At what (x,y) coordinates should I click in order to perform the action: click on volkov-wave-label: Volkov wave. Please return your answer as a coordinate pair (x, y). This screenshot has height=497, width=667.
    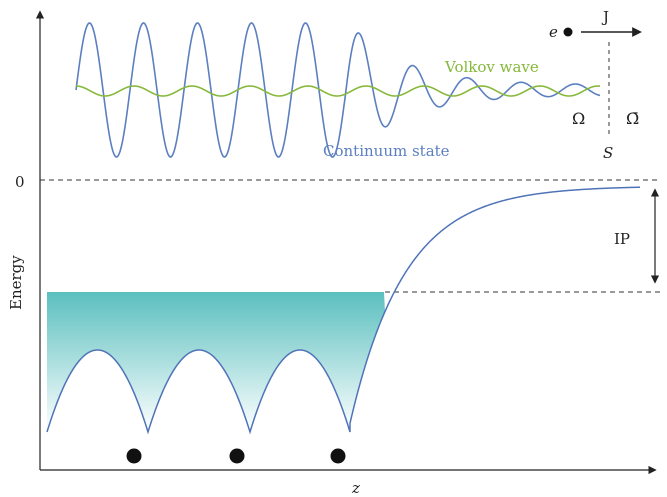
    Looking at the image, I should click on (491, 67).